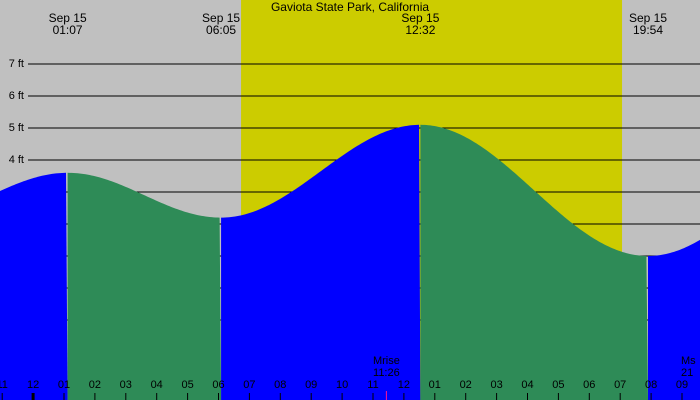  I want to click on hour-label: 10, so click(342, 385).